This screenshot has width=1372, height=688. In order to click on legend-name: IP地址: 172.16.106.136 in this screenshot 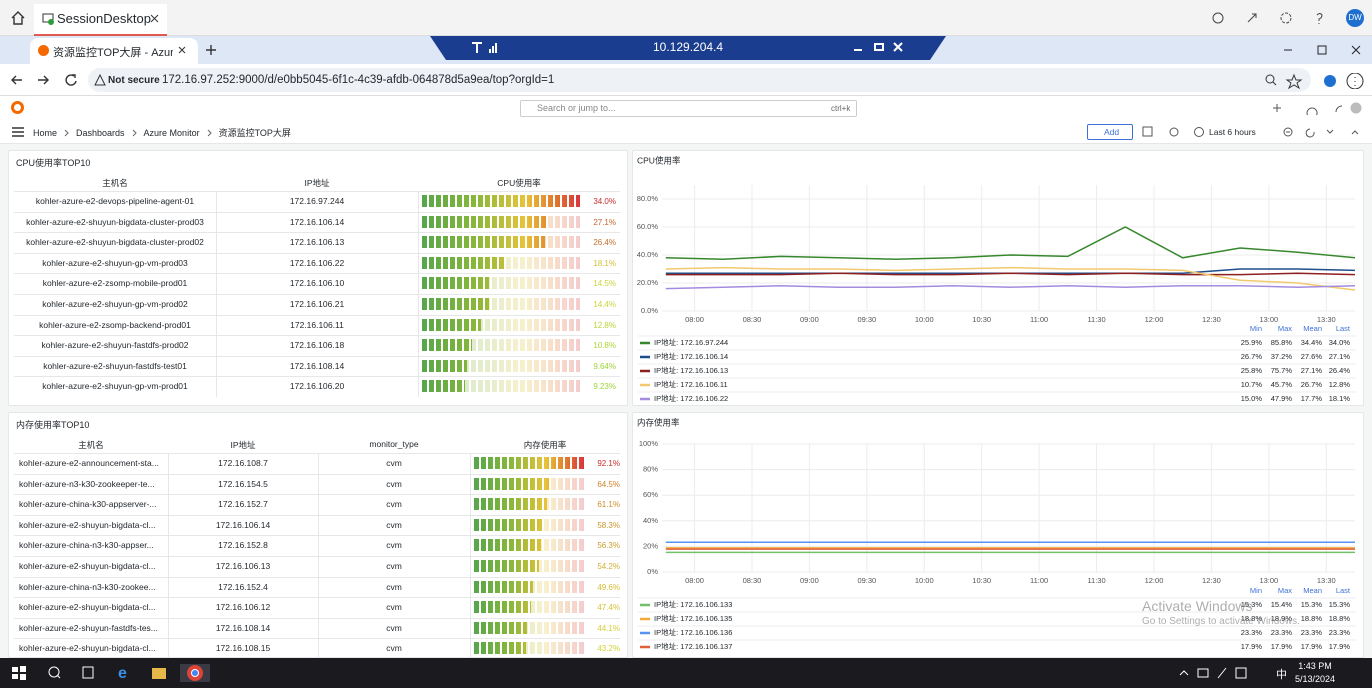, I will do `click(693, 632)`.